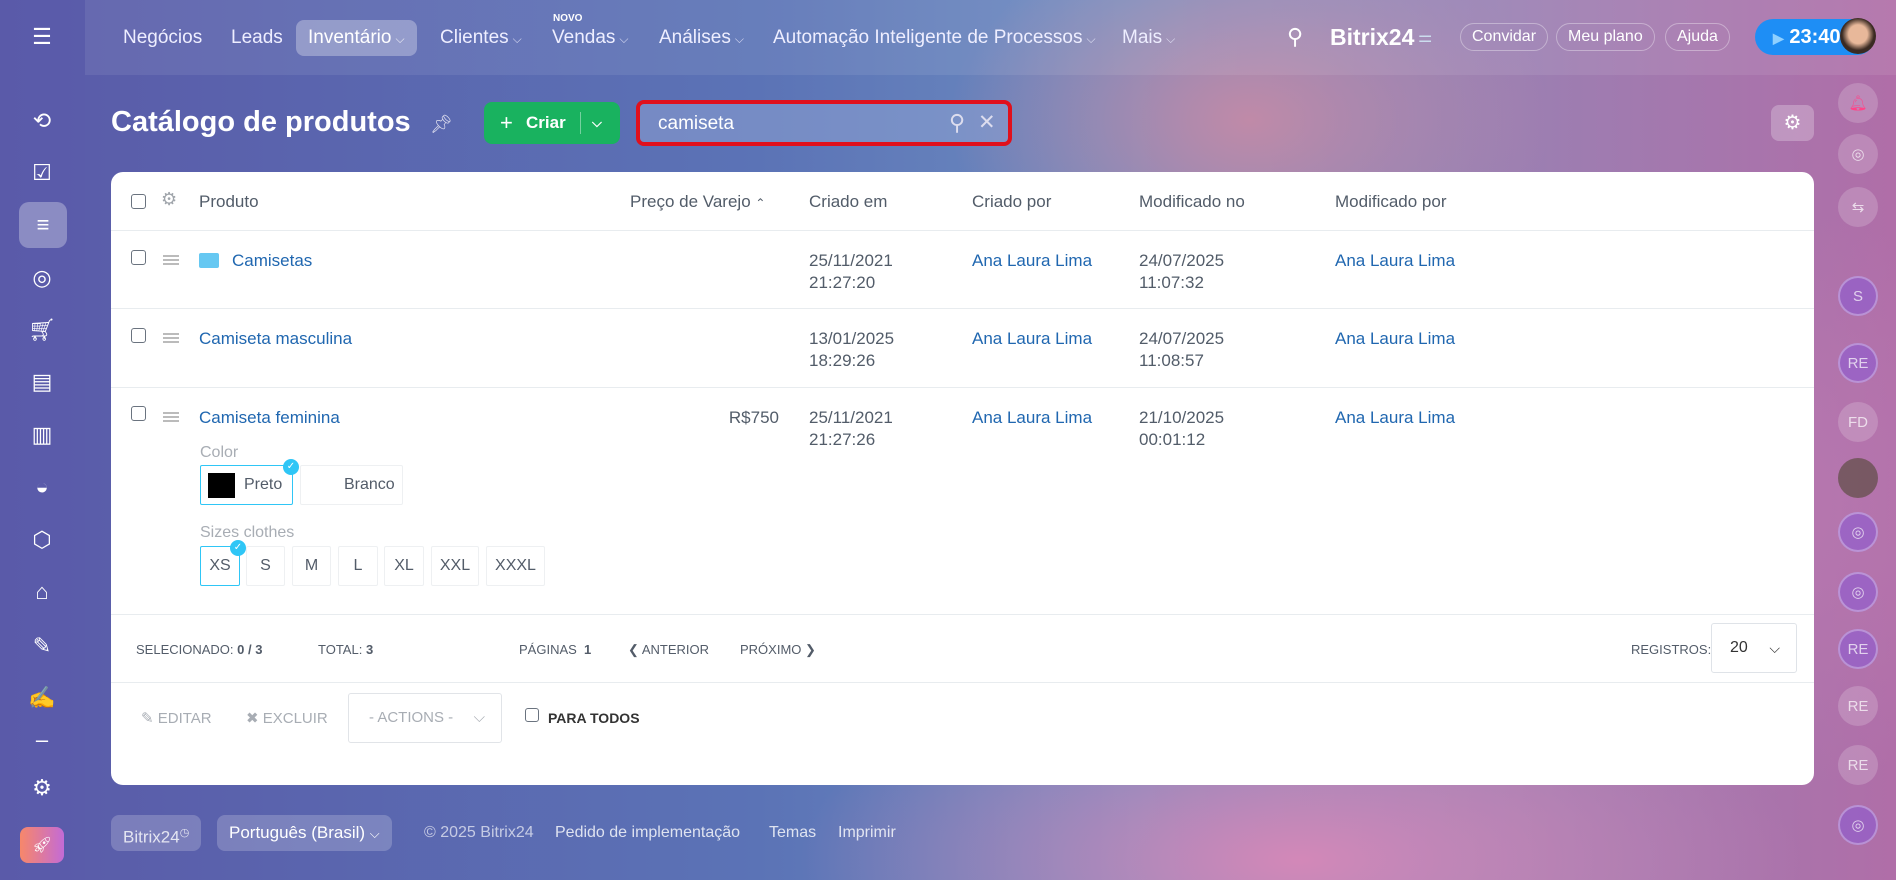 The height and width of the screenshot is (880, 1896). Describe the element at coordinates (987, 122) in the screenshot. I see `clear-icon: ✕` at that location.